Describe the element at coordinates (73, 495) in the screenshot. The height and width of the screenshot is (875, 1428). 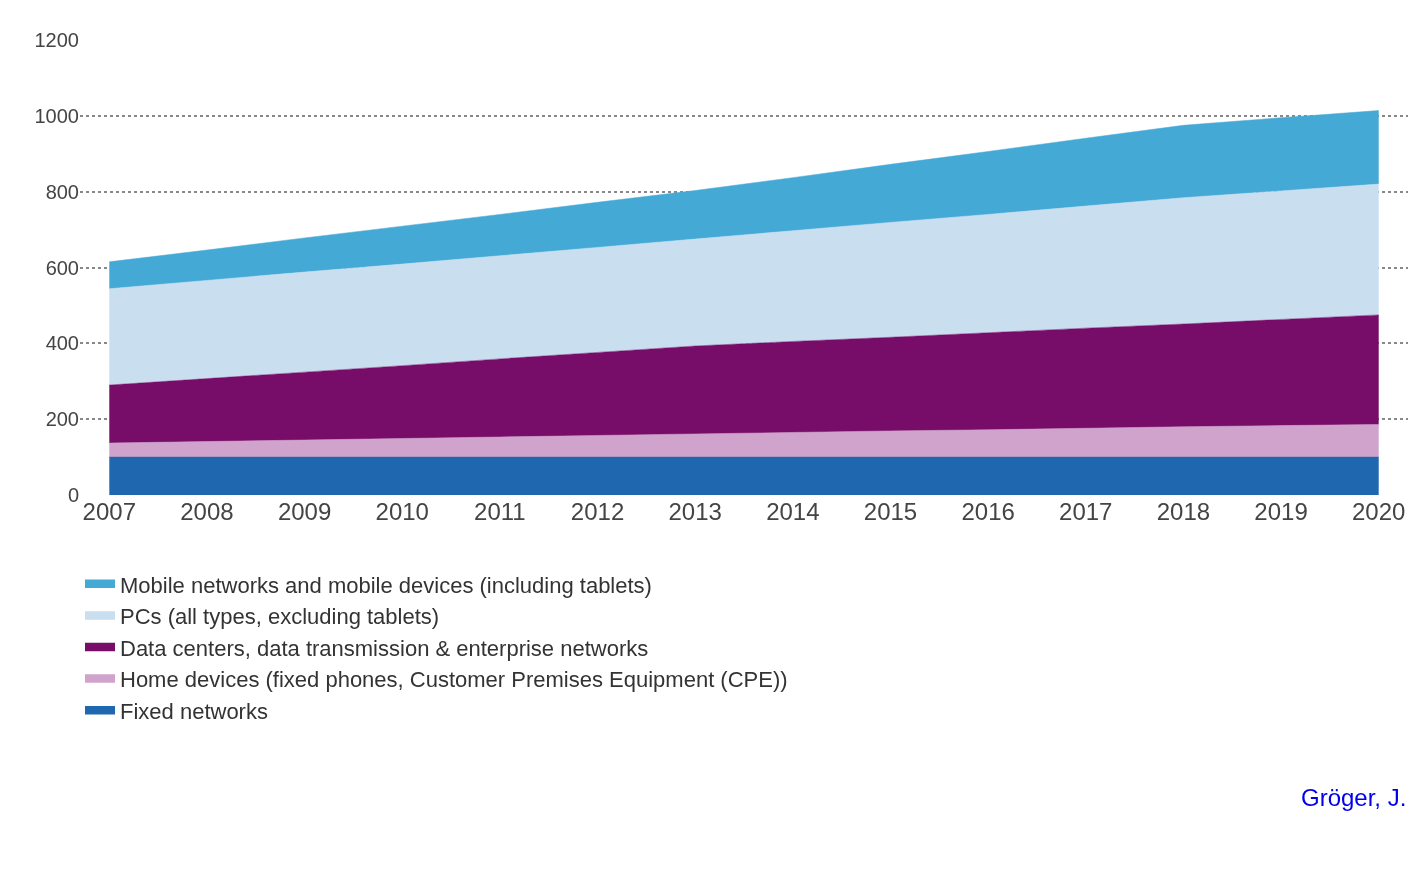
I see `y-tick-label: 0` at that location.